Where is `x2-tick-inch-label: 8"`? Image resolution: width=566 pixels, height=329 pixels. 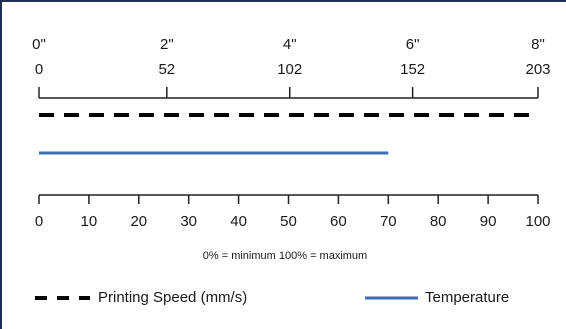
x2-tick-inch-label: 8" is located at coordinates (538, 44).